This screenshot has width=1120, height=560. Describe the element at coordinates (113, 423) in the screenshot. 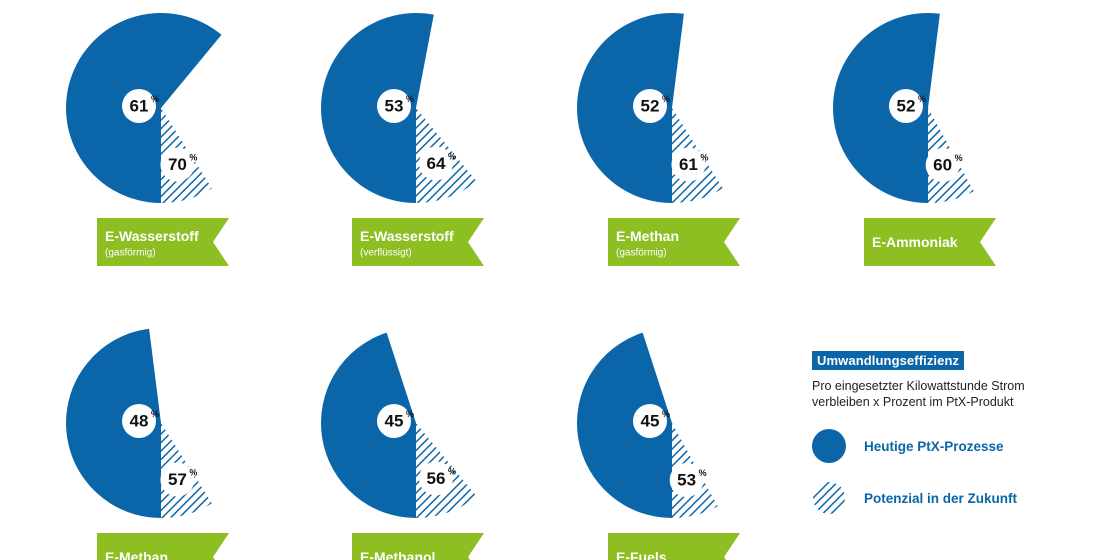

I see `pie-5-today-slice` at that location.